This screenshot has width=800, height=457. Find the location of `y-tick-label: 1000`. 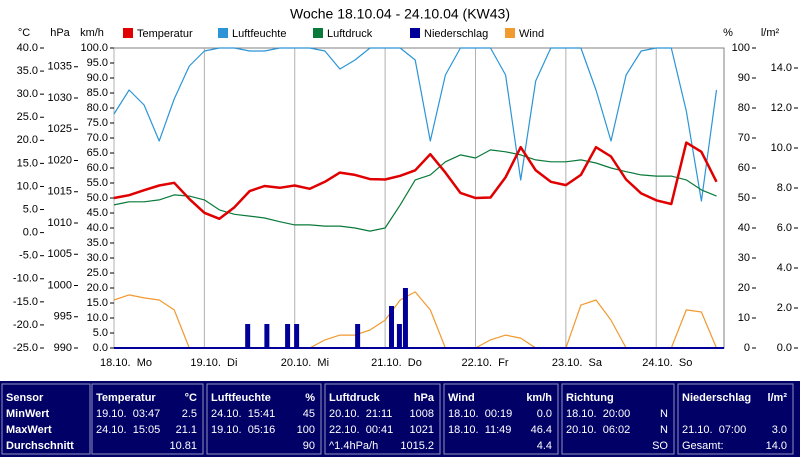

y-tick-label: 1000 is located at coordinates (60, 285).